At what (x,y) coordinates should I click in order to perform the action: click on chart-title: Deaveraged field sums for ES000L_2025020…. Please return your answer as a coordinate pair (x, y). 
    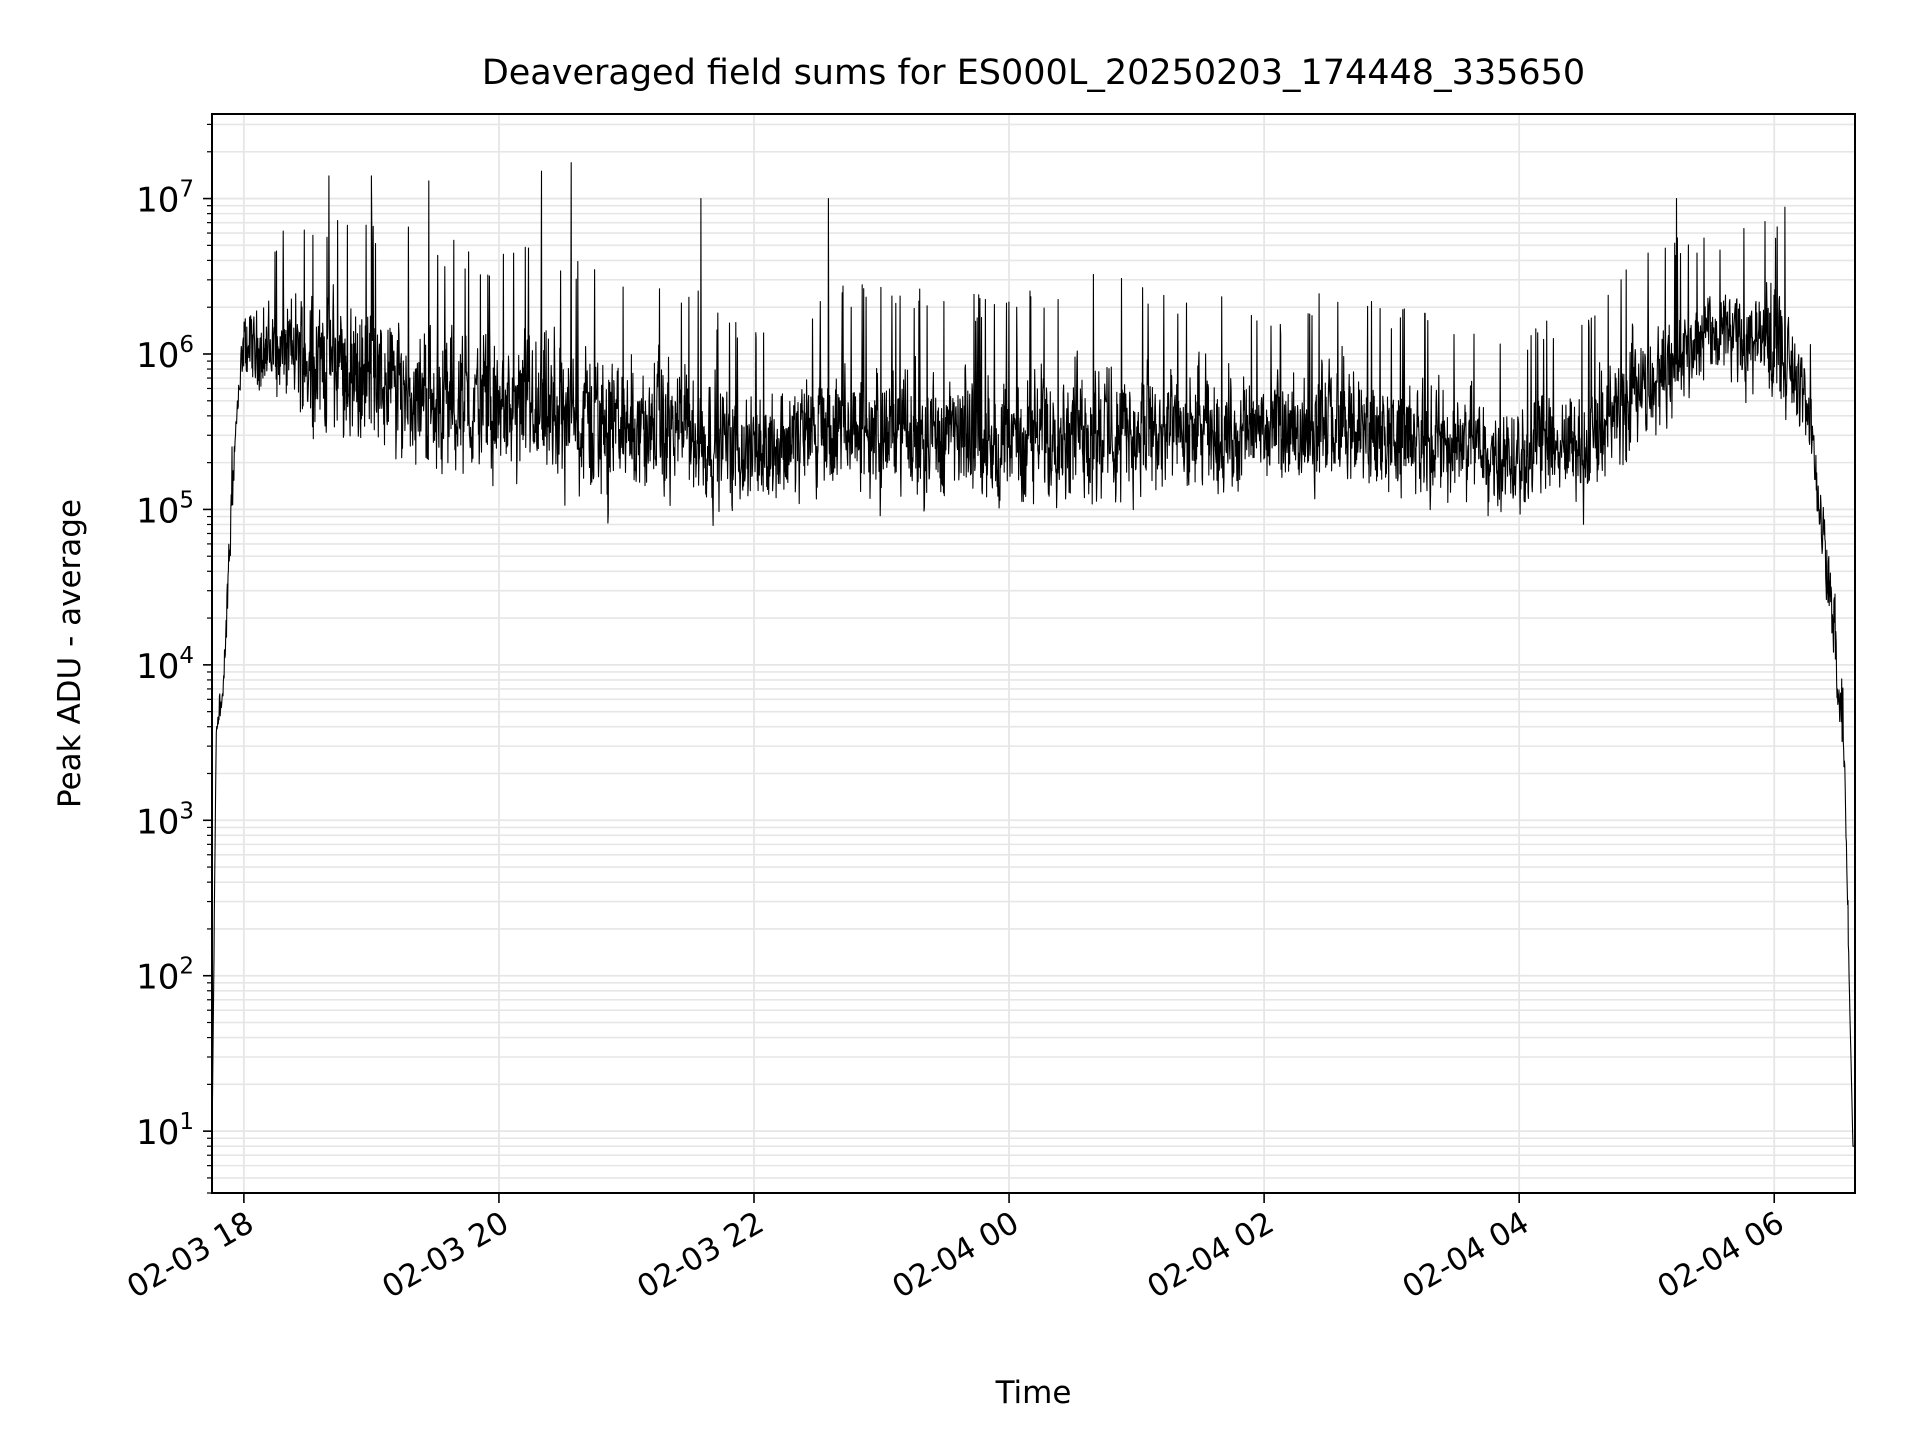
    Looking at the image, I should click on (1033, 73).